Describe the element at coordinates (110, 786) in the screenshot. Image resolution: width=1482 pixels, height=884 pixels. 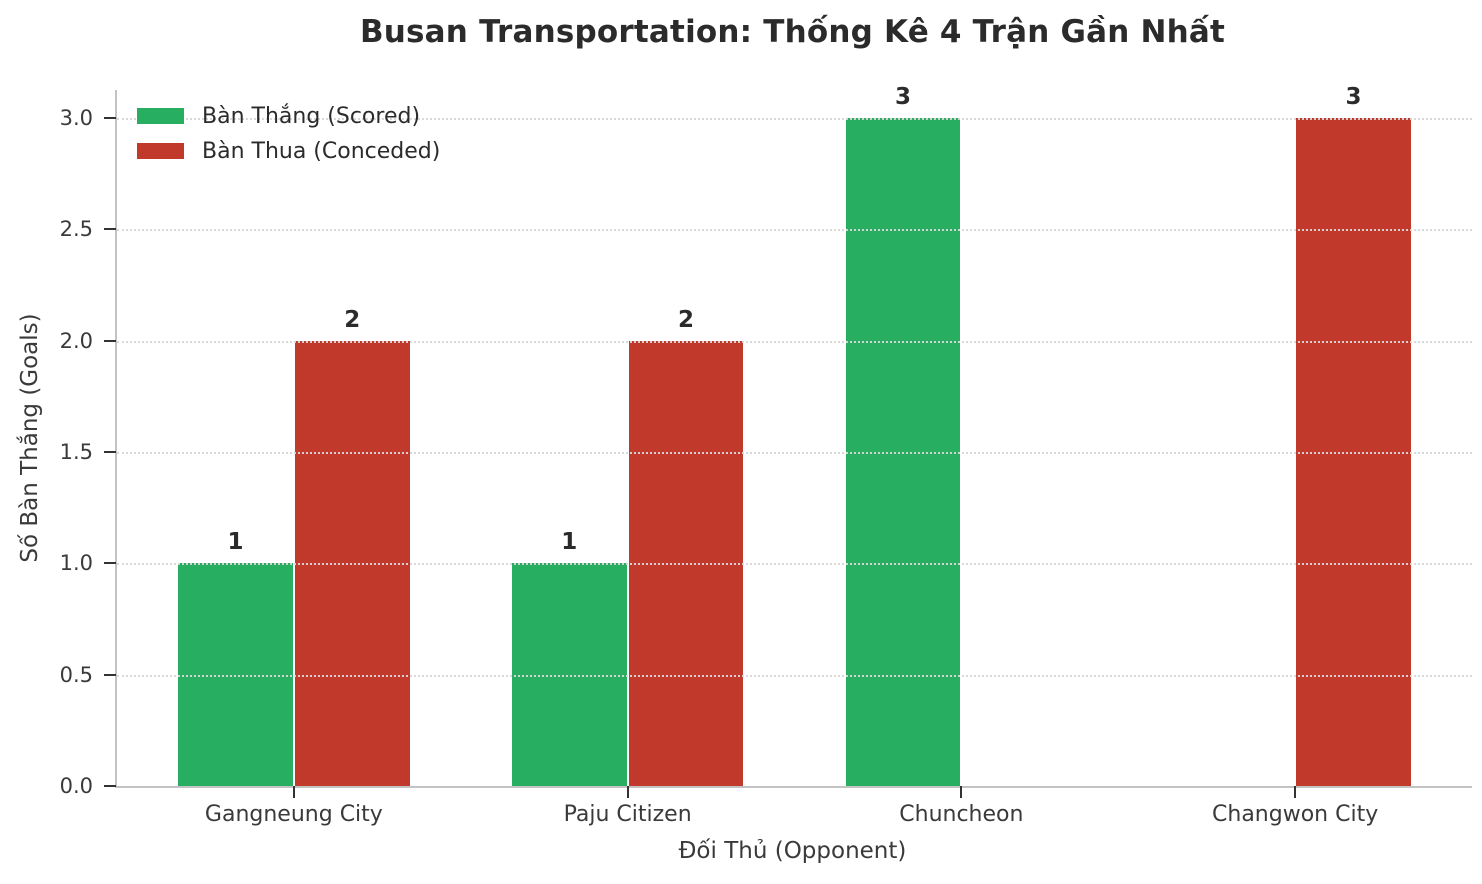
I see `y-tick-mark-0.0` at that location.